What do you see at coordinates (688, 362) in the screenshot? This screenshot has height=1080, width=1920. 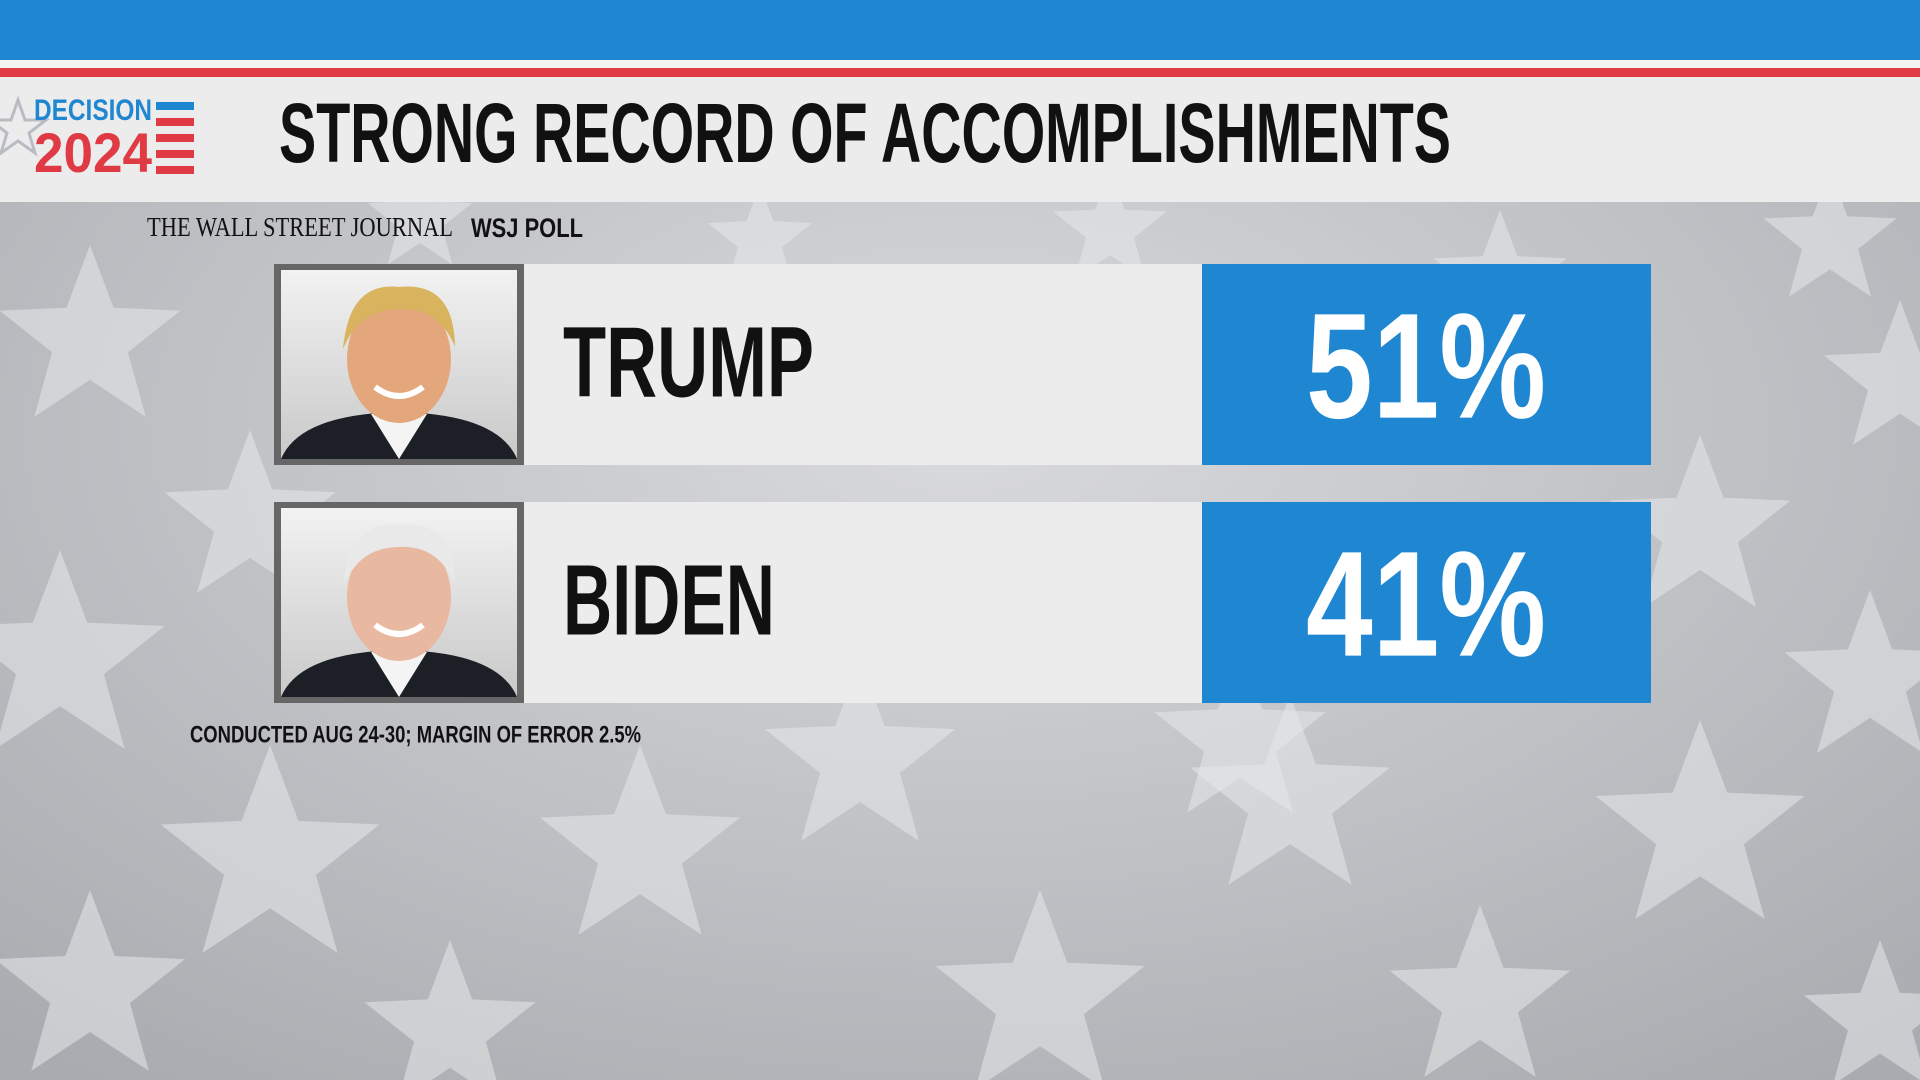 I see `candidate-name: TRUMP` at bounding box center [688, 362].